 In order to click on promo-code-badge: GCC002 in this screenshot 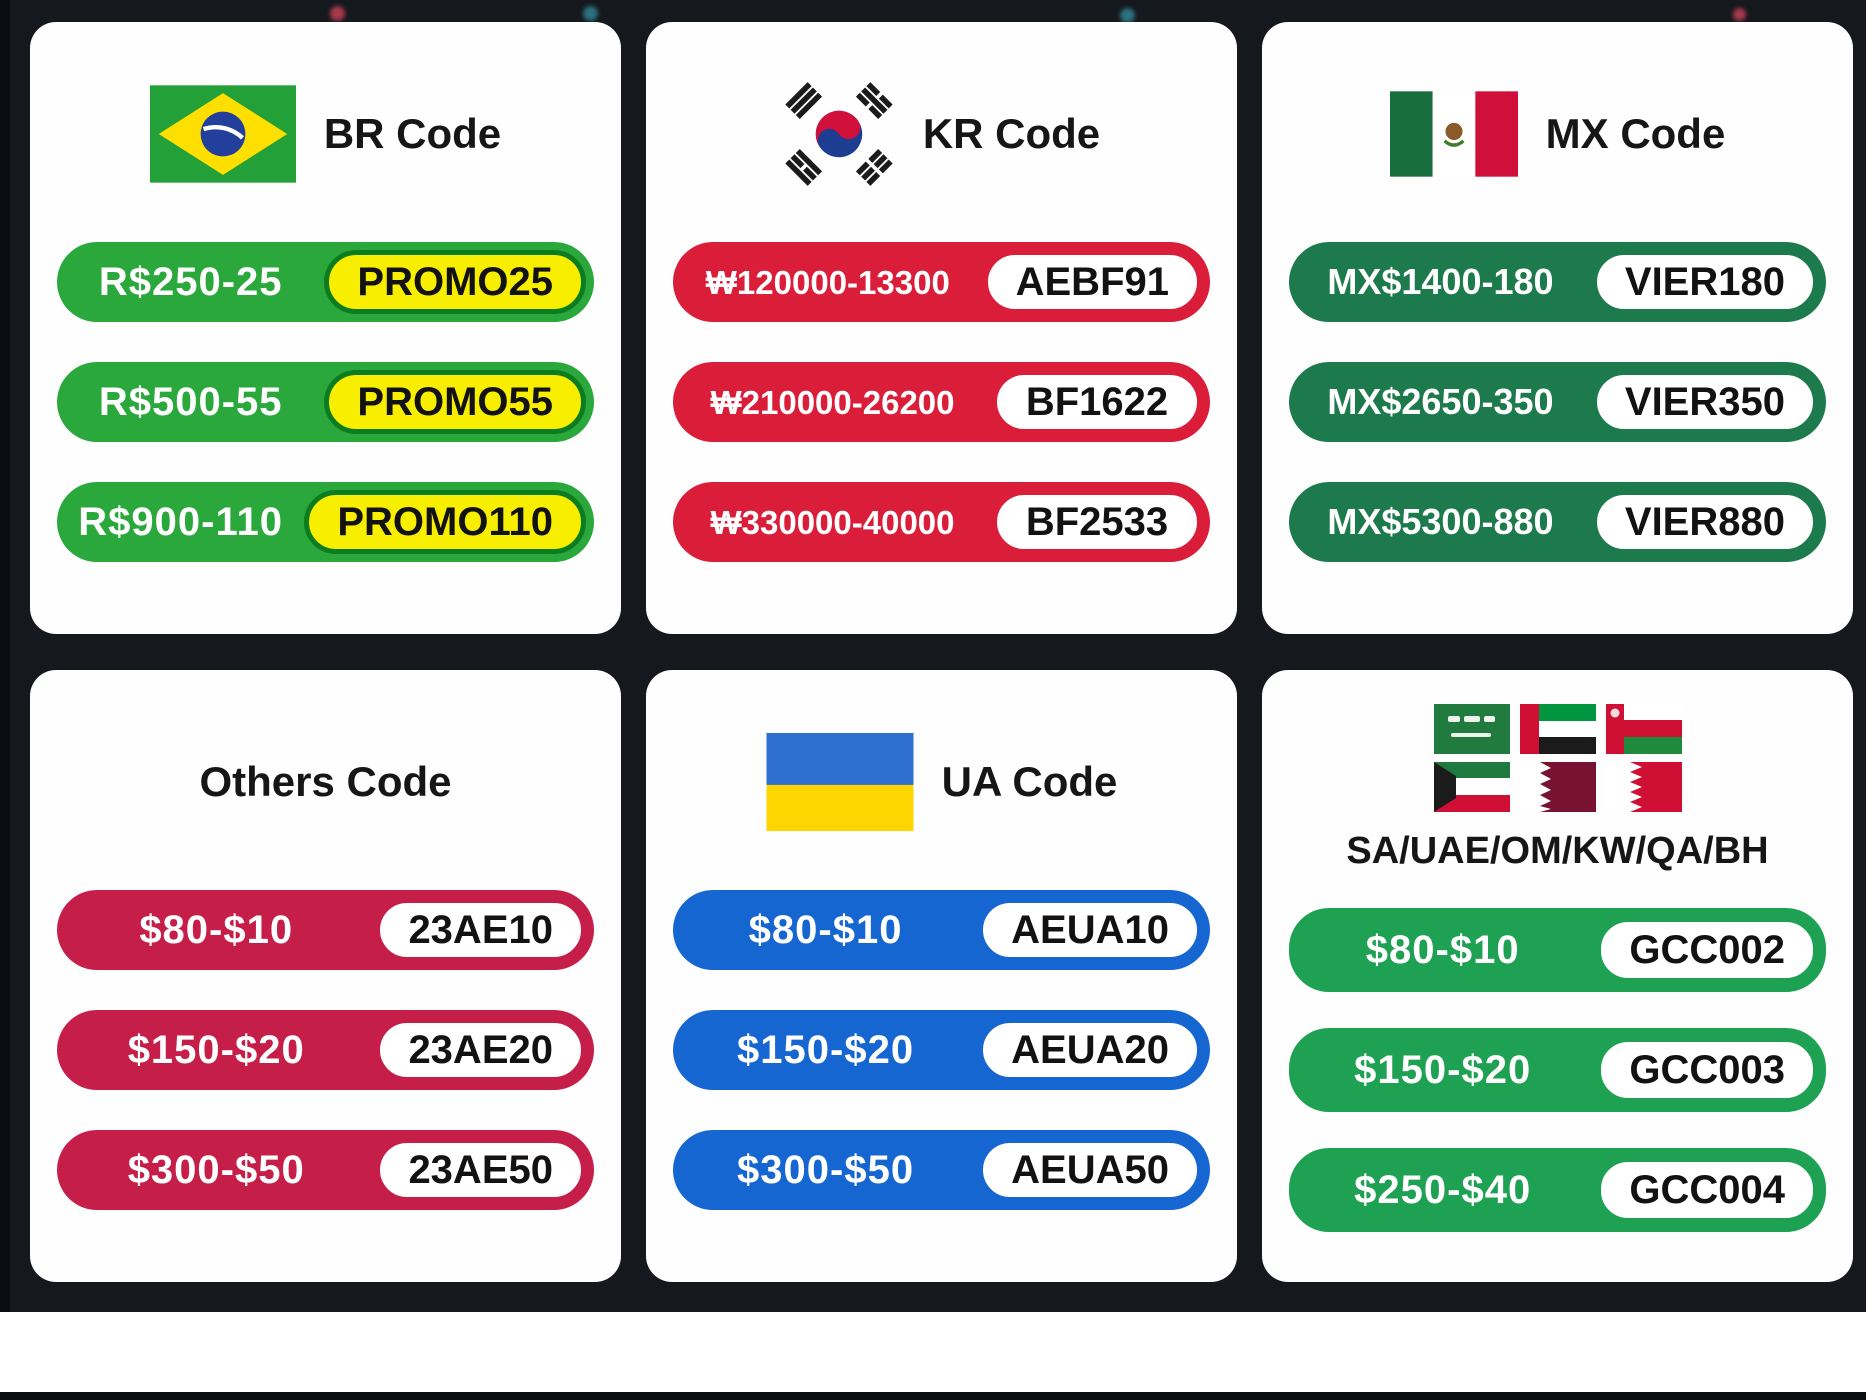, I will do `click(1707, 949)`.